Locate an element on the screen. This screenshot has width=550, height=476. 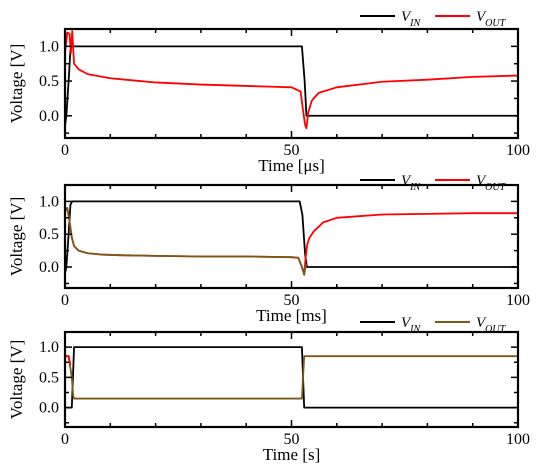
x-axis-label: Time [ms] is located at coordinates (291, 315).